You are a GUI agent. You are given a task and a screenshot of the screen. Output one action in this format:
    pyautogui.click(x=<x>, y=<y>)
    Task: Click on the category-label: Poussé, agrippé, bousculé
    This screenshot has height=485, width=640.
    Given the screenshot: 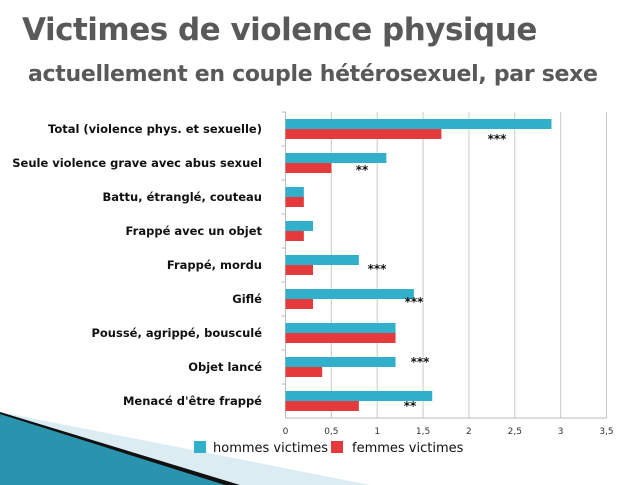 What is the action you would take?
    pyautogui.click(x=176, y=333)
    